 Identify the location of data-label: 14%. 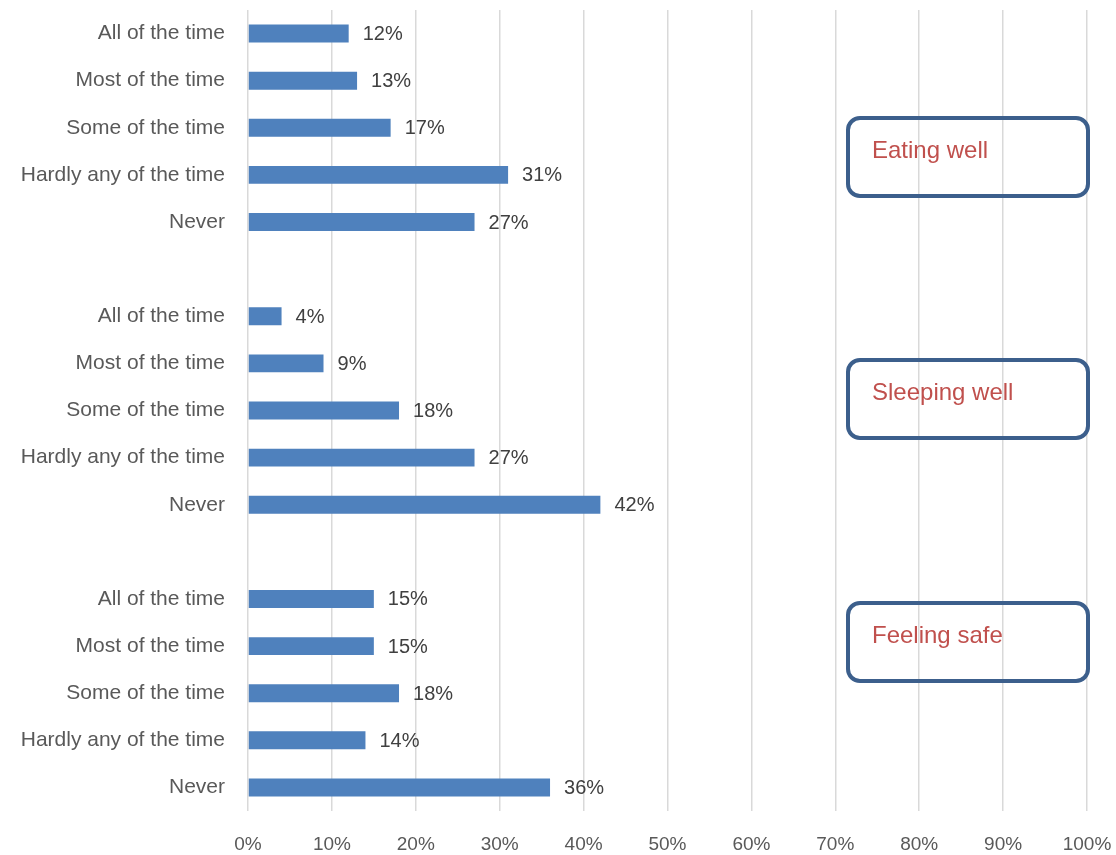
(399, 739).